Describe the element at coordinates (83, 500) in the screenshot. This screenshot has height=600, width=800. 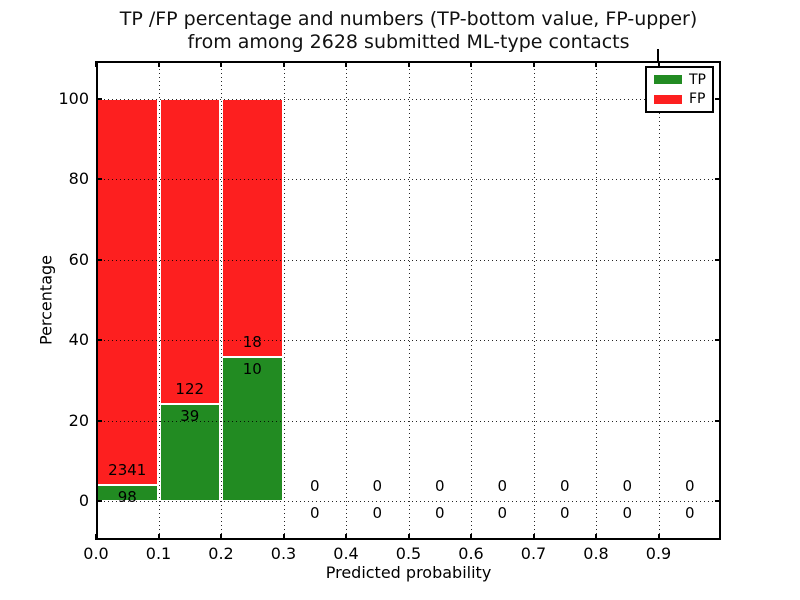
I see `y-tick-label: 0` at that location.